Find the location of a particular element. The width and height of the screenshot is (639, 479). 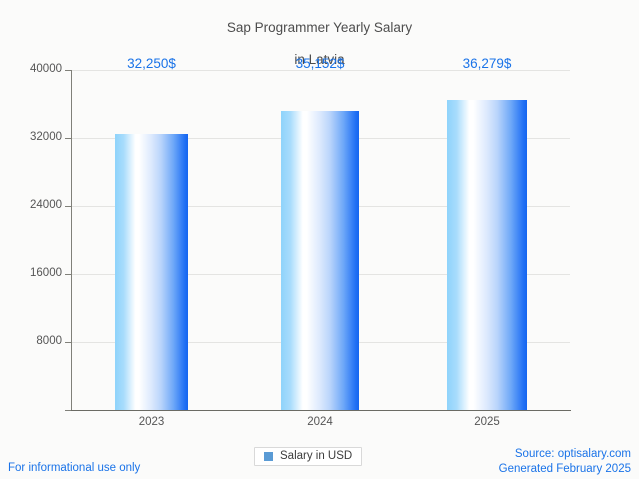

bar-value-label-2023: 32,250$ is located at coordinates (151, 63).